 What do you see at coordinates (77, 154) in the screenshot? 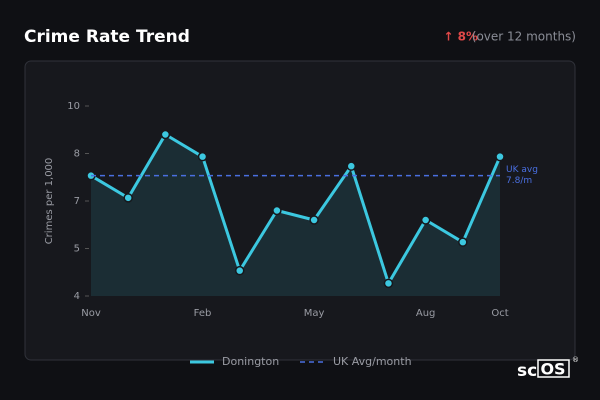
I see `y-tick-label: 8` at bounding box center [77, 154].